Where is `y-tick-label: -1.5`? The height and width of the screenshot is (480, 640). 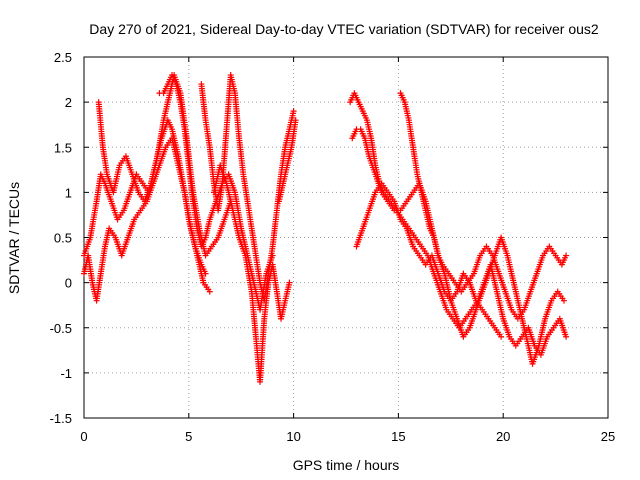
y-tick-label: -1.5 is located at coordinates (61, 418).